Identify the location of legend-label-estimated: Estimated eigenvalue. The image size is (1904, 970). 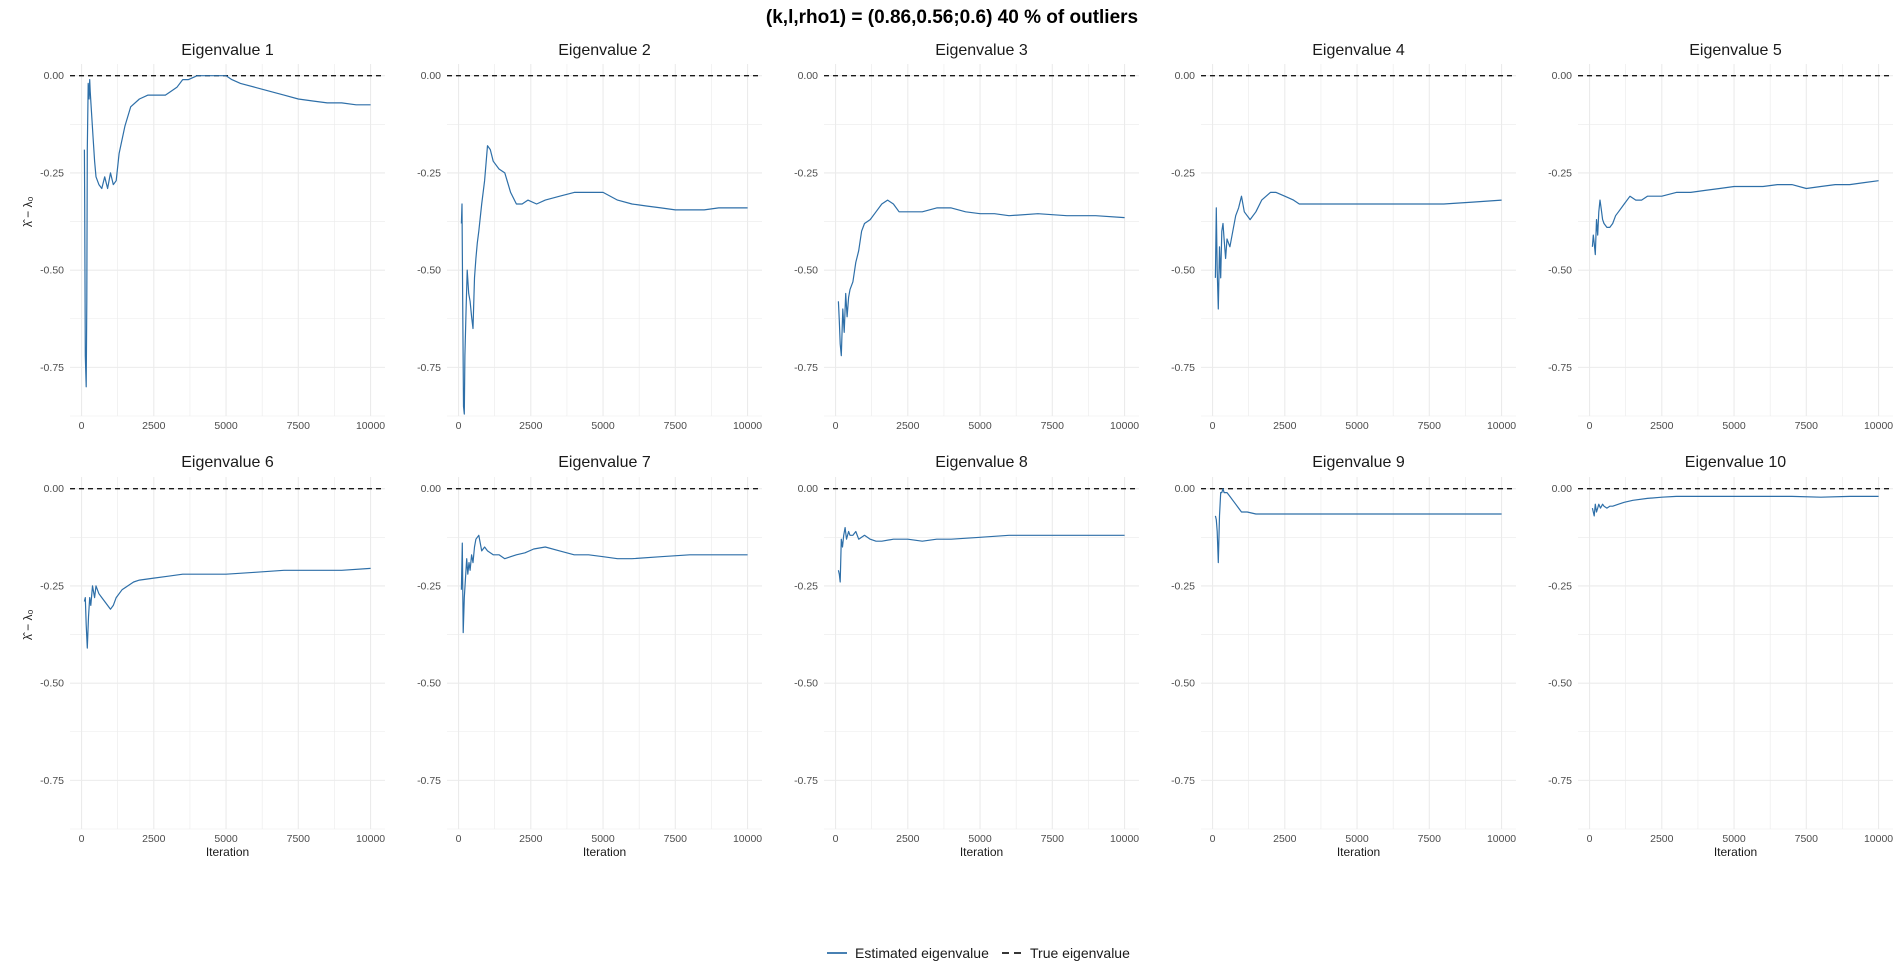
(922, 953).